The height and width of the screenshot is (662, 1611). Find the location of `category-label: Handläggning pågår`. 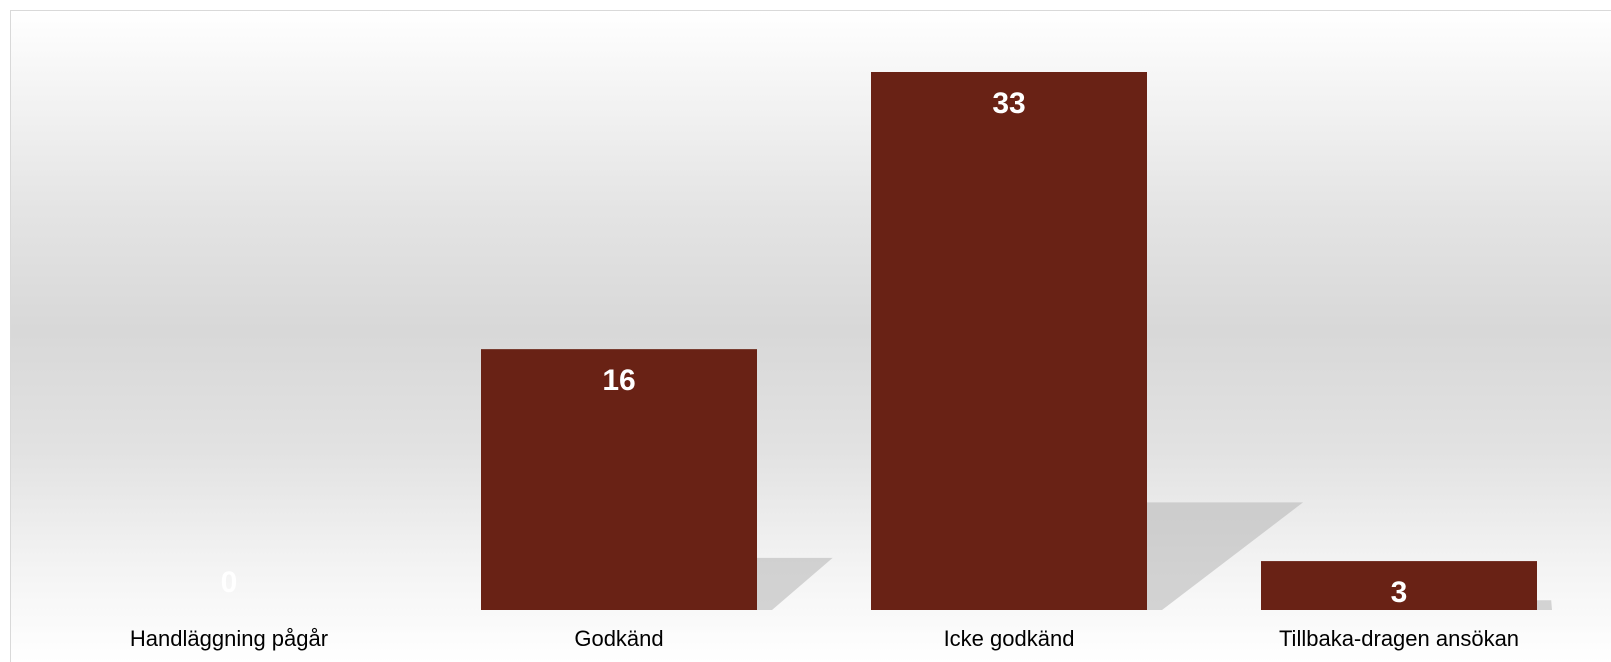

category-label: Handläggning pågår is located at coordinates (229, 638).